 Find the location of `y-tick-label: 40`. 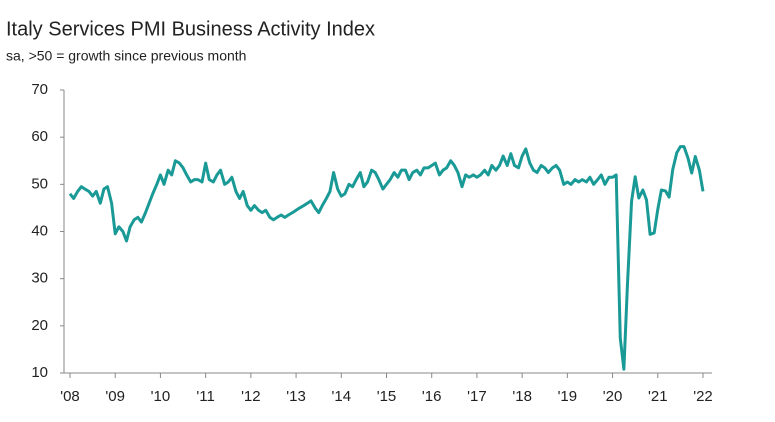

y-tick-label: 40 is located at coordinates (39, 230).